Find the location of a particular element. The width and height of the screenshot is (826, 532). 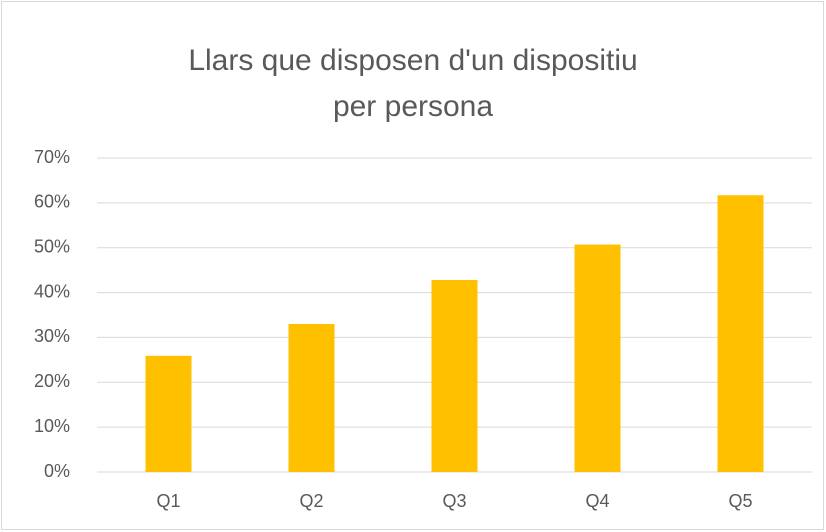

x-tick-label: Q3 is located at coordinates (454, 501).